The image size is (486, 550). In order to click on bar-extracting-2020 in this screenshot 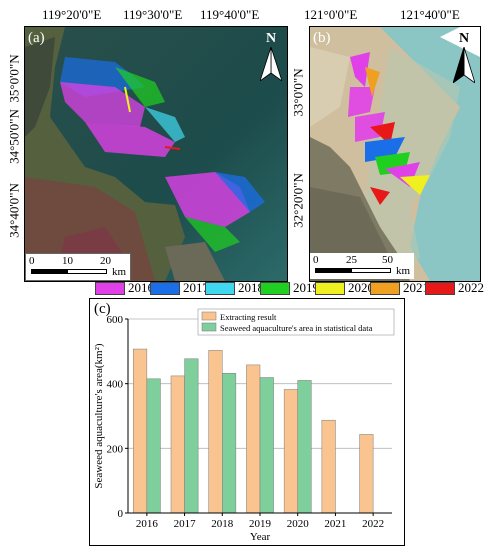, I will do `click(290, 451)`.